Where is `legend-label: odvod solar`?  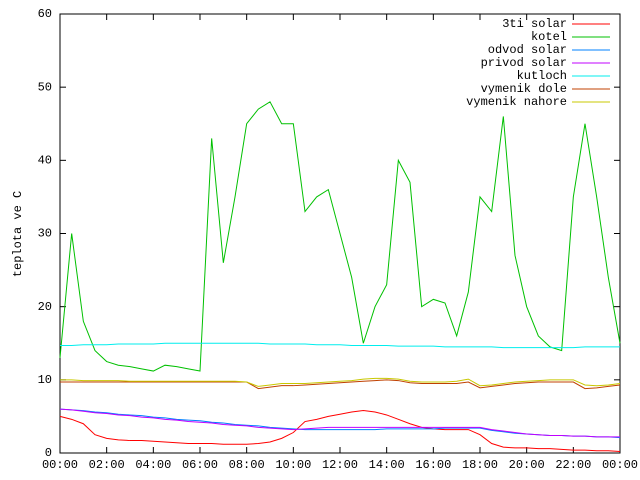 legend-label: odvod solar is located at coordinates (527, 50).